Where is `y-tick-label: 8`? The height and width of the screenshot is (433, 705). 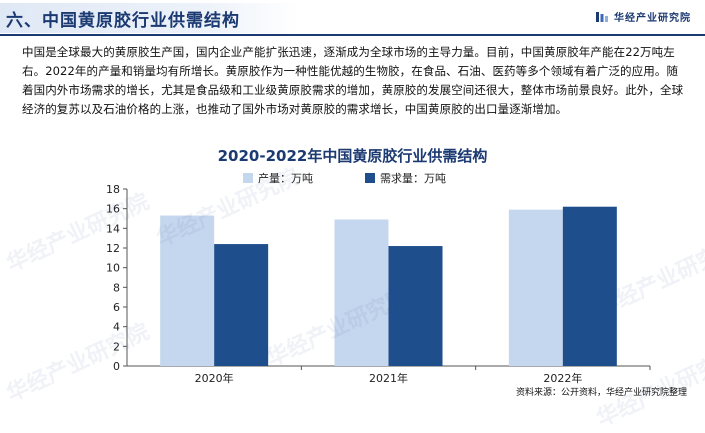 y-tick-label: 8 is located at coordinates (116, 287).